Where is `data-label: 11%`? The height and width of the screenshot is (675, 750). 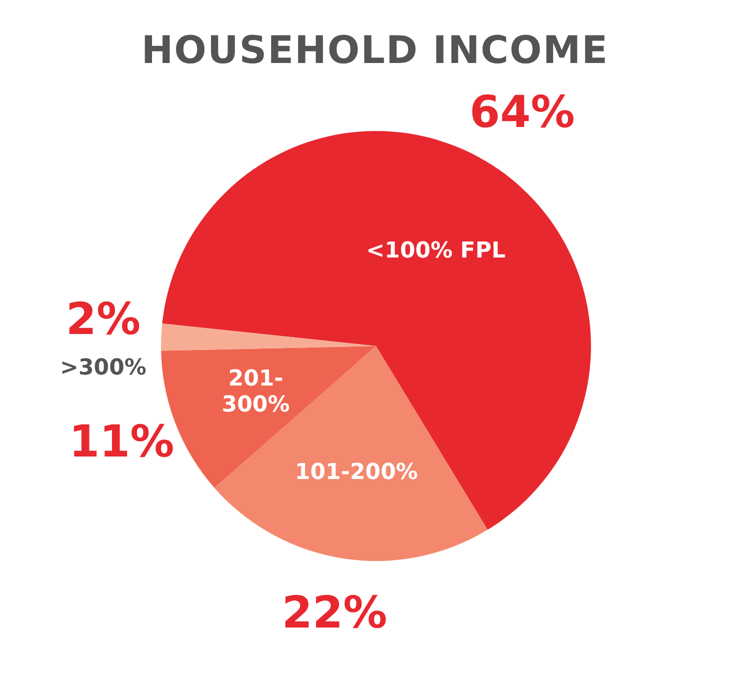 data-label: 11% is located at coordinates (121, 442).